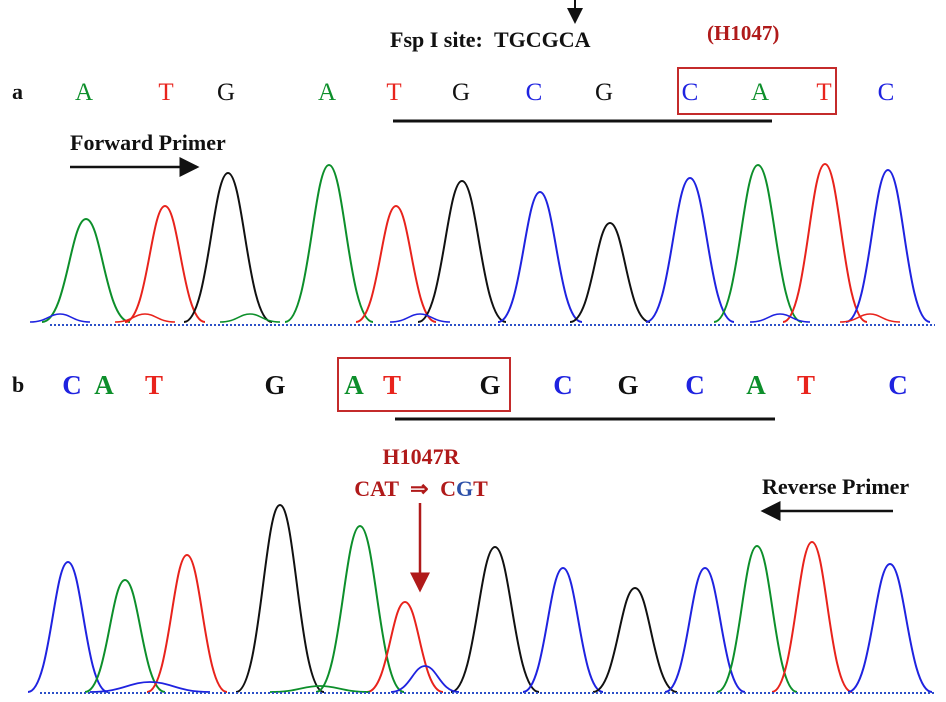 This screenshot has height=702, width=946. I want to click on panel-a-codon-box, so click(757, 91).